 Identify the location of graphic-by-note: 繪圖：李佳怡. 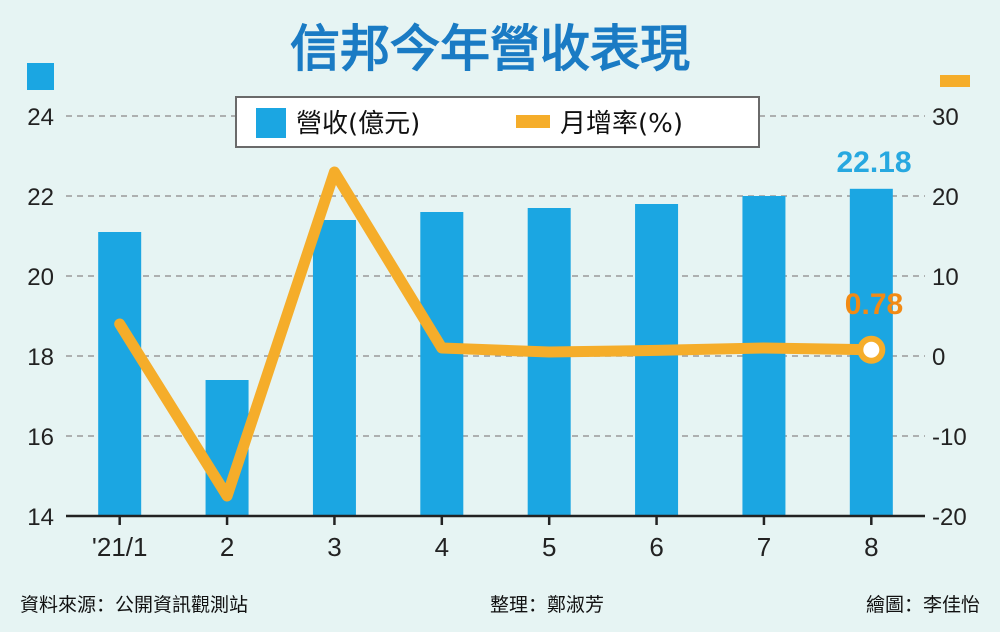
(923, 605).